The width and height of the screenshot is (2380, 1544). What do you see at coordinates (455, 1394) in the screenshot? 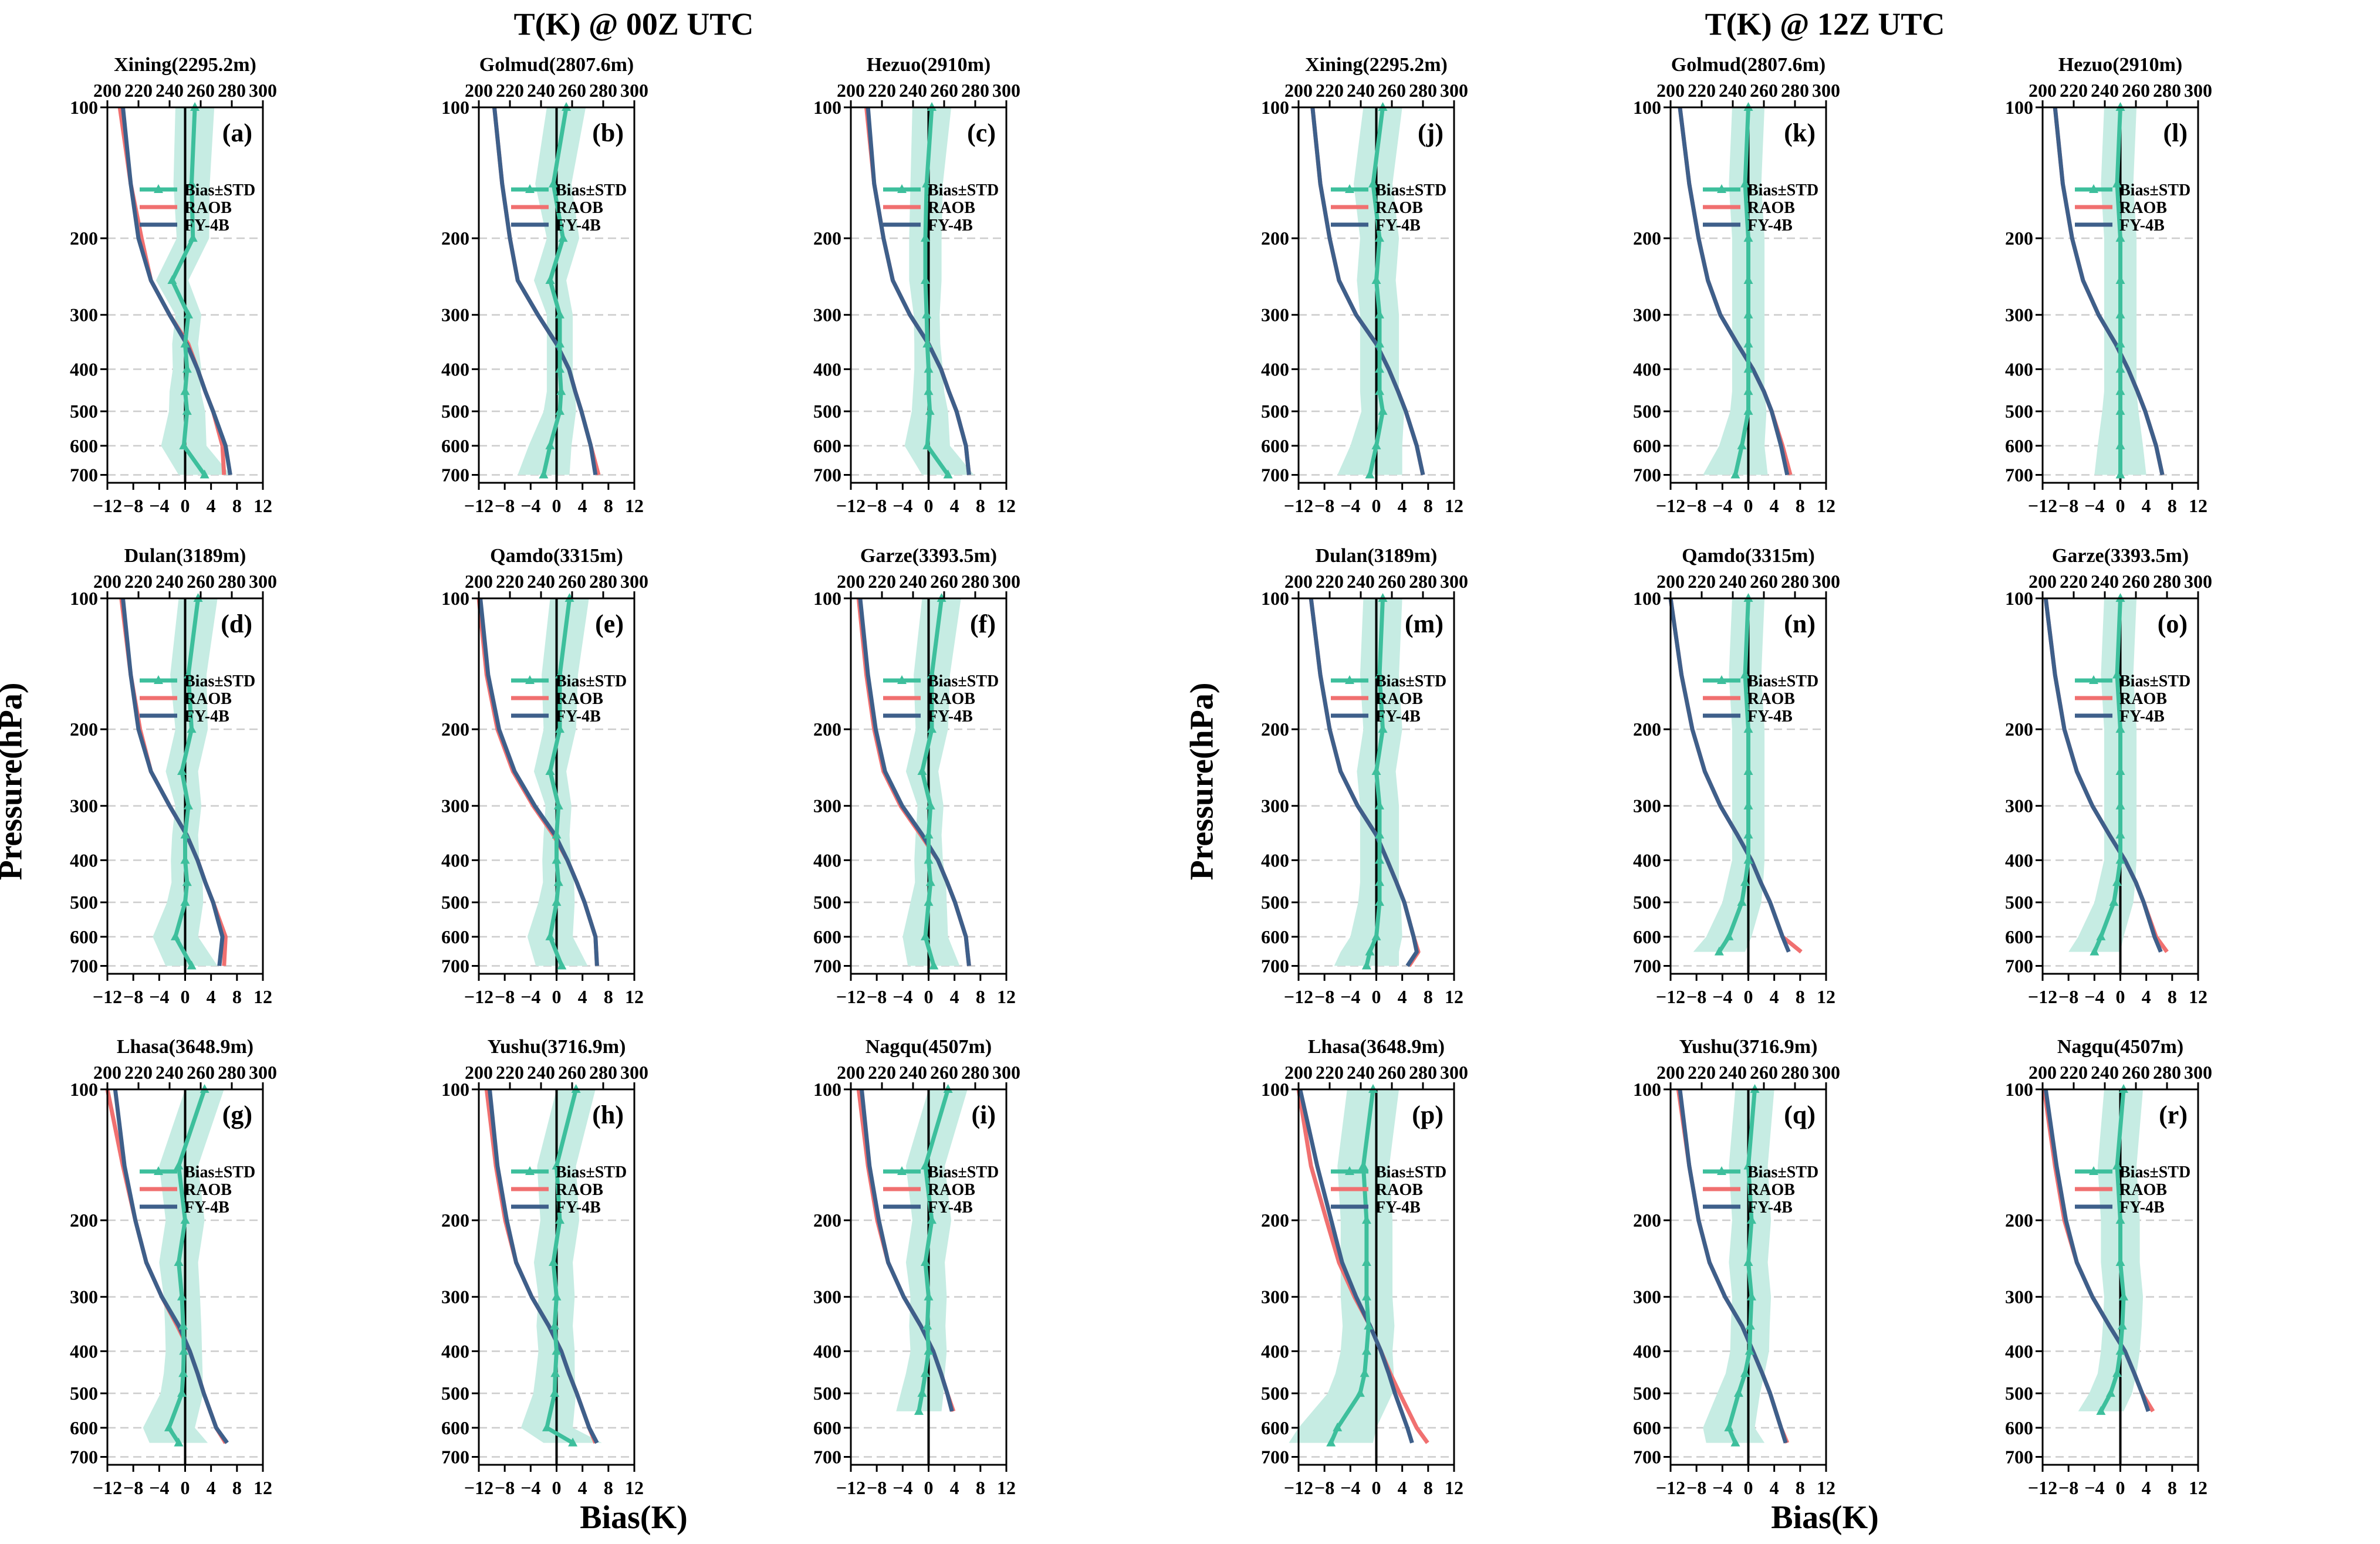
I see `pressure-tick-label: 500` at bounding box center [455, 1394].